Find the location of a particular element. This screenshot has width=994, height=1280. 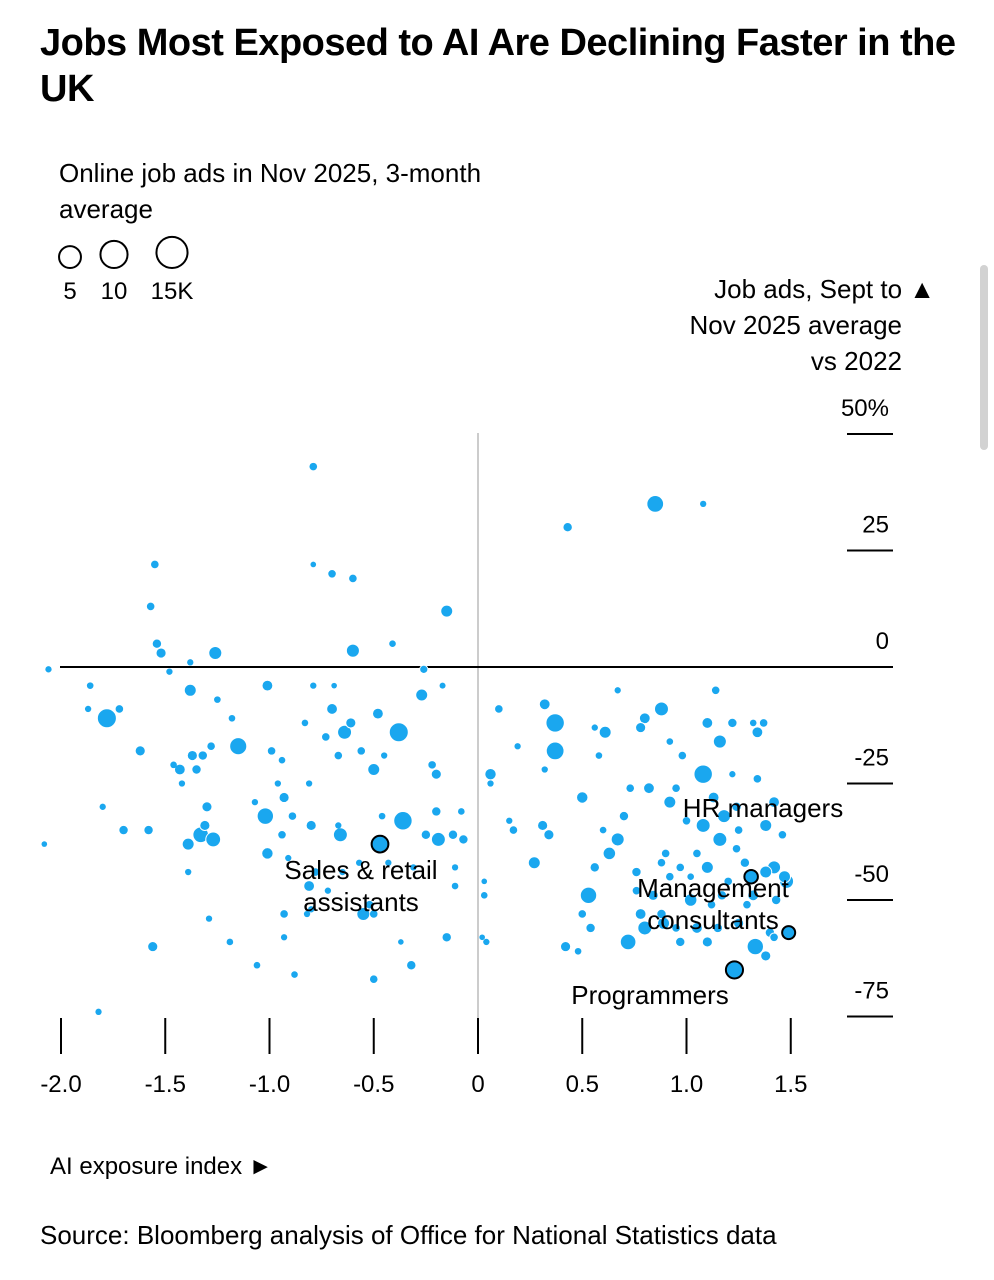

y-axis-label-line: Job ads, Sept to ▲ is located at coordinates (824, 289).